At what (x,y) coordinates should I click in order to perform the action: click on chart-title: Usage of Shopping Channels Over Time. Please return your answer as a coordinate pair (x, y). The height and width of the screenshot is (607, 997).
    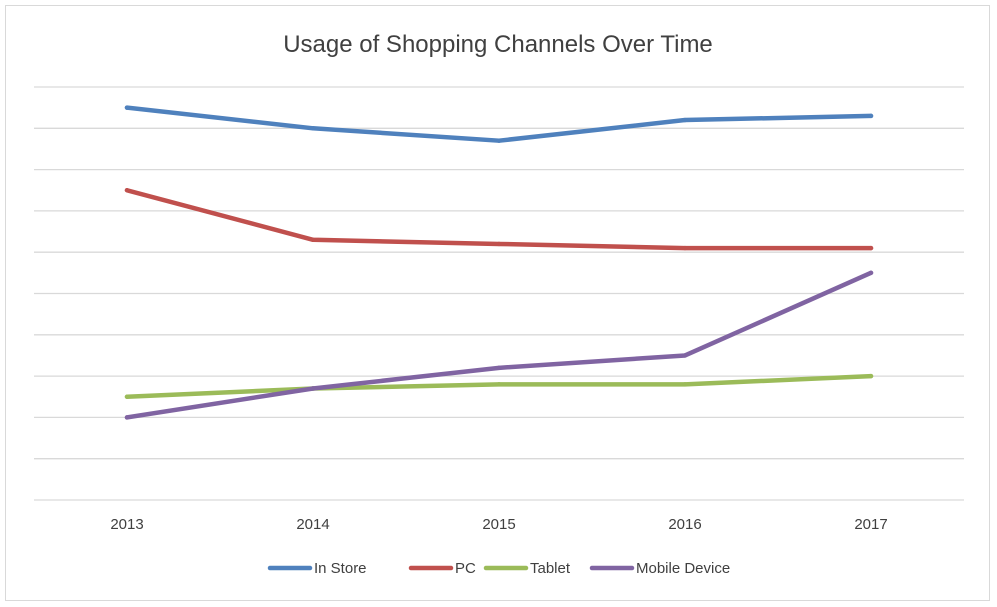
    Looking at the image, I should click on (498, 44).